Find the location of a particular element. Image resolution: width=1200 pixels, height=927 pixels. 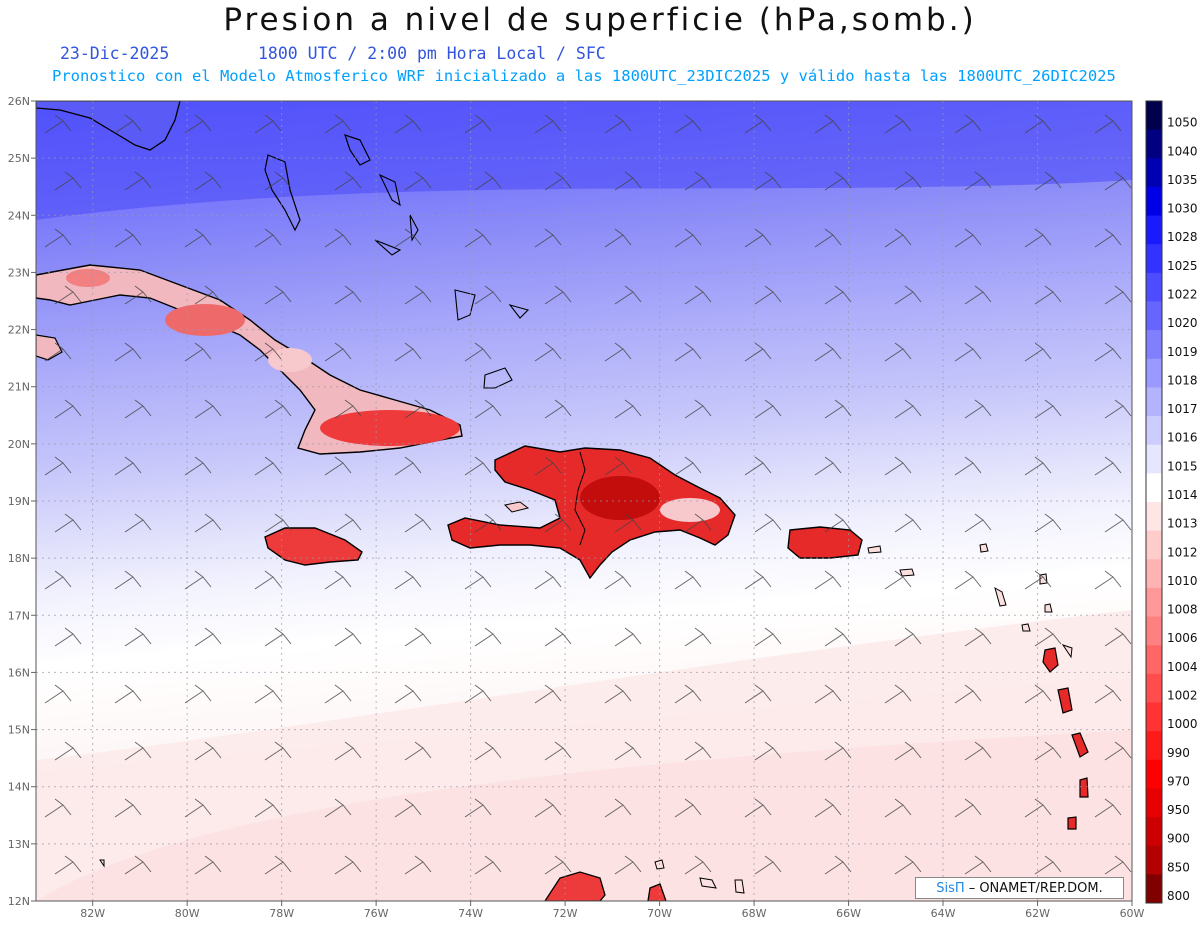

jamaica-land is located at coordinates (313, 546).